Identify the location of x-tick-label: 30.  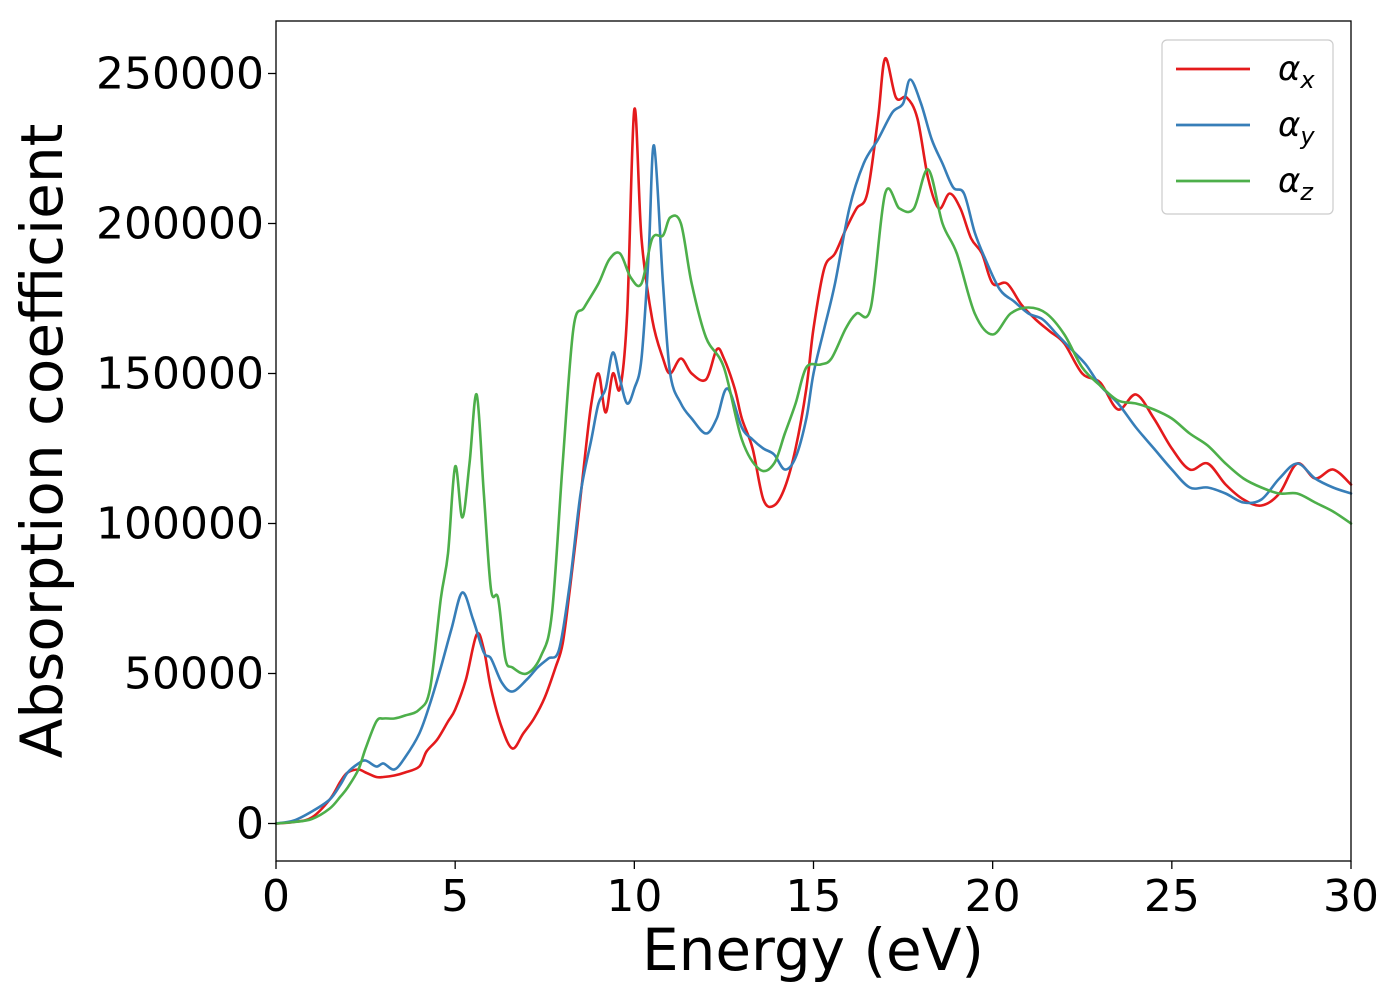
(1351, 896).